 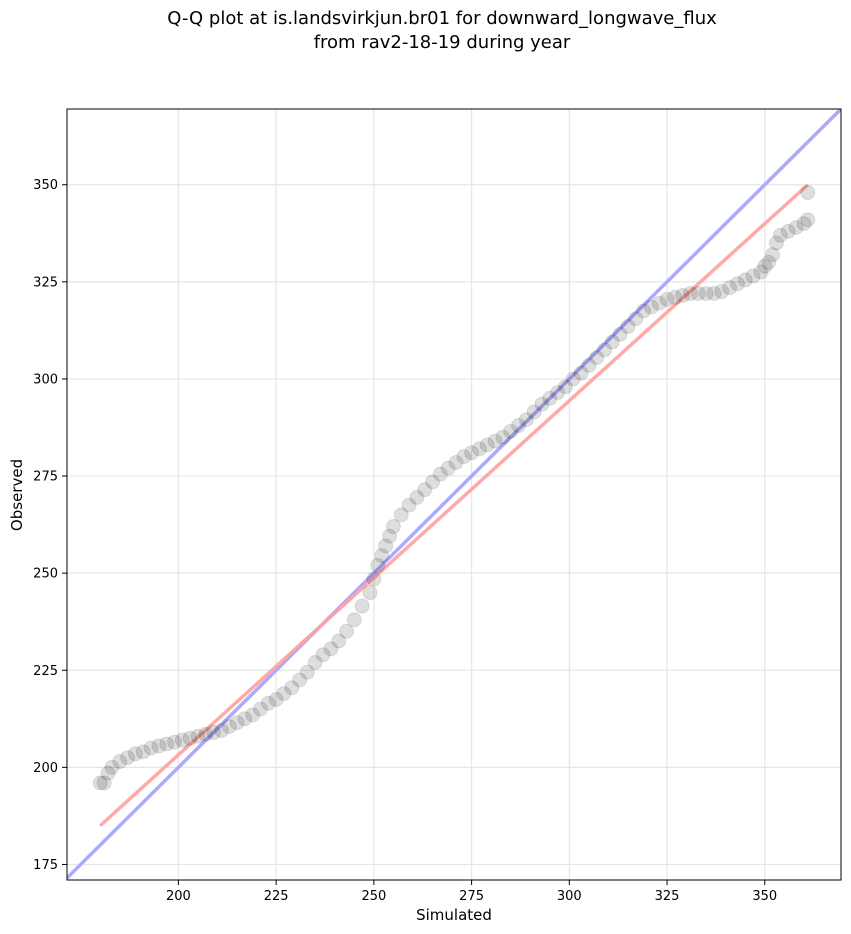 What do you see at coordinates (45, 379) in the screenshot?
I see `y-tick-label: 300` at bounding box center [45, 379].